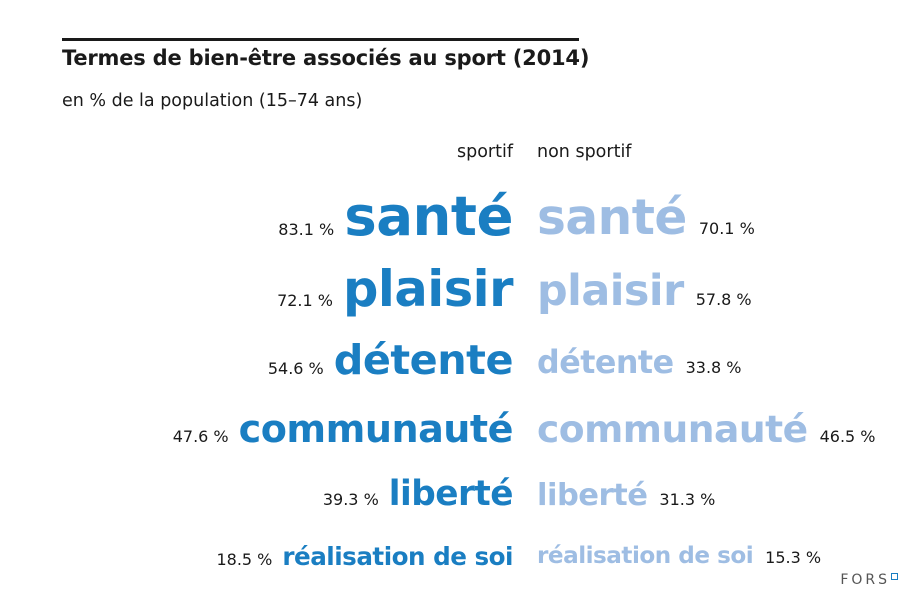 The width and height of the screenshot is (920, 606). Describe the element at coordinates (793, 558) in the screenshot. I see `value-label-non_sportif: 15.3 %` at that location.